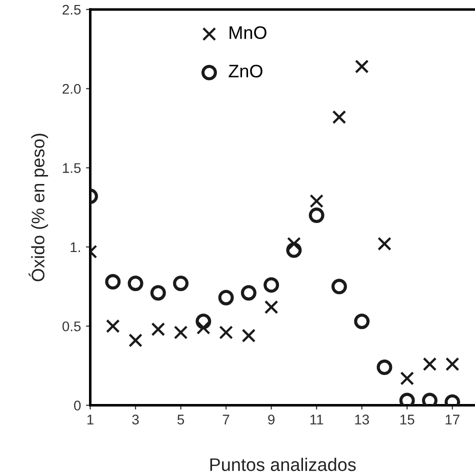  What do you see at coordinates (245, 71) in the screenshot?
I see `legend-label: ZnO` at bounding box center [245, 71].